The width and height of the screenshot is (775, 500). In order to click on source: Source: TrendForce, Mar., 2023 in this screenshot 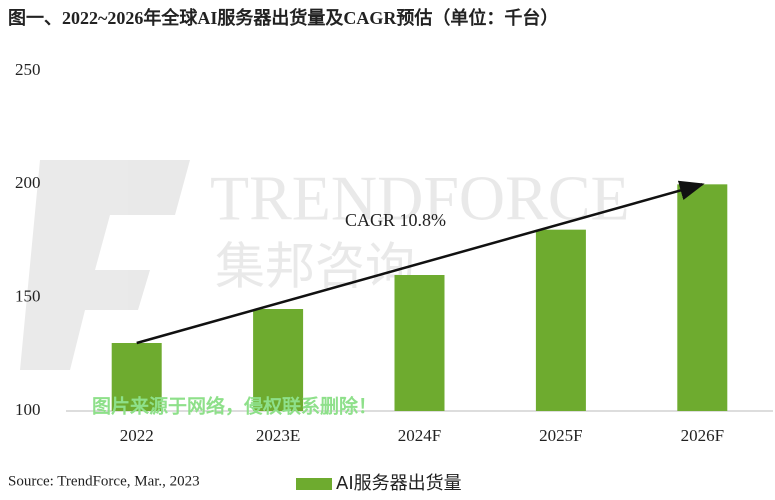, I will do `click(104, 481)`.